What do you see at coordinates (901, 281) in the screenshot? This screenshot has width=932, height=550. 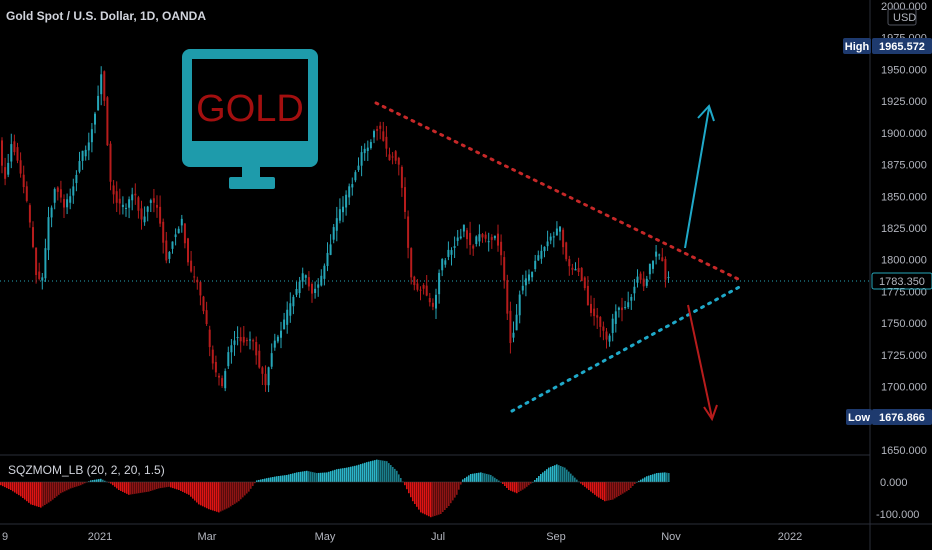 I see `last-price-badge: 1783.350` at bounding box center [901, 281].